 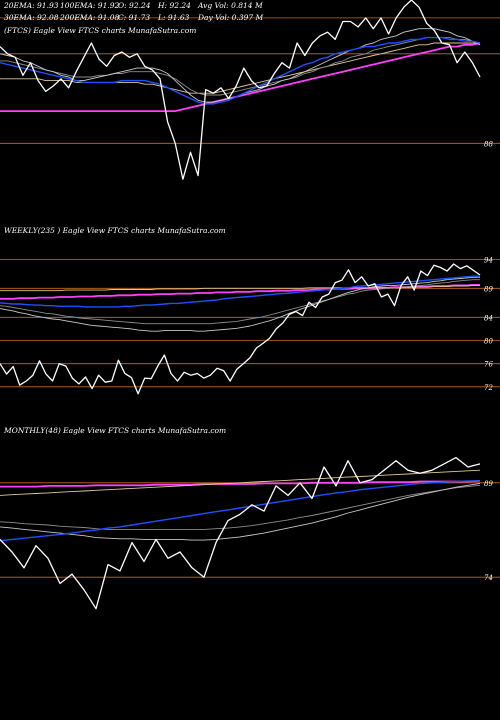 I want to click on weekly-axis-tick-4: 76, so click(x=488, y=365).